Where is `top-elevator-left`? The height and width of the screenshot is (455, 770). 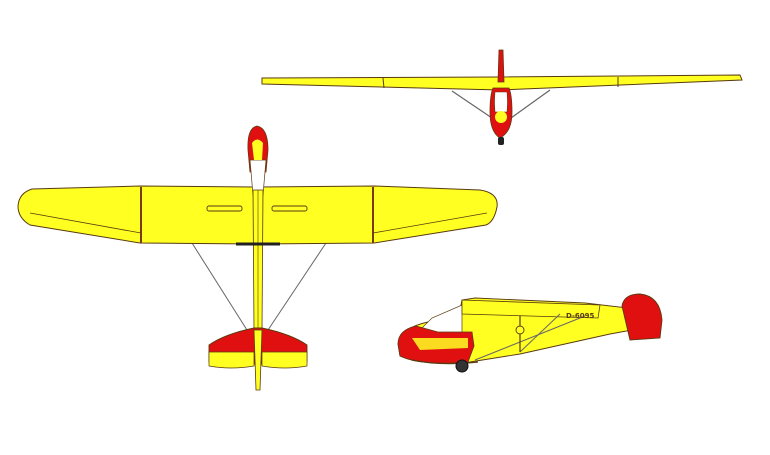
top-elevator-left is located at coordinates (231, 360).